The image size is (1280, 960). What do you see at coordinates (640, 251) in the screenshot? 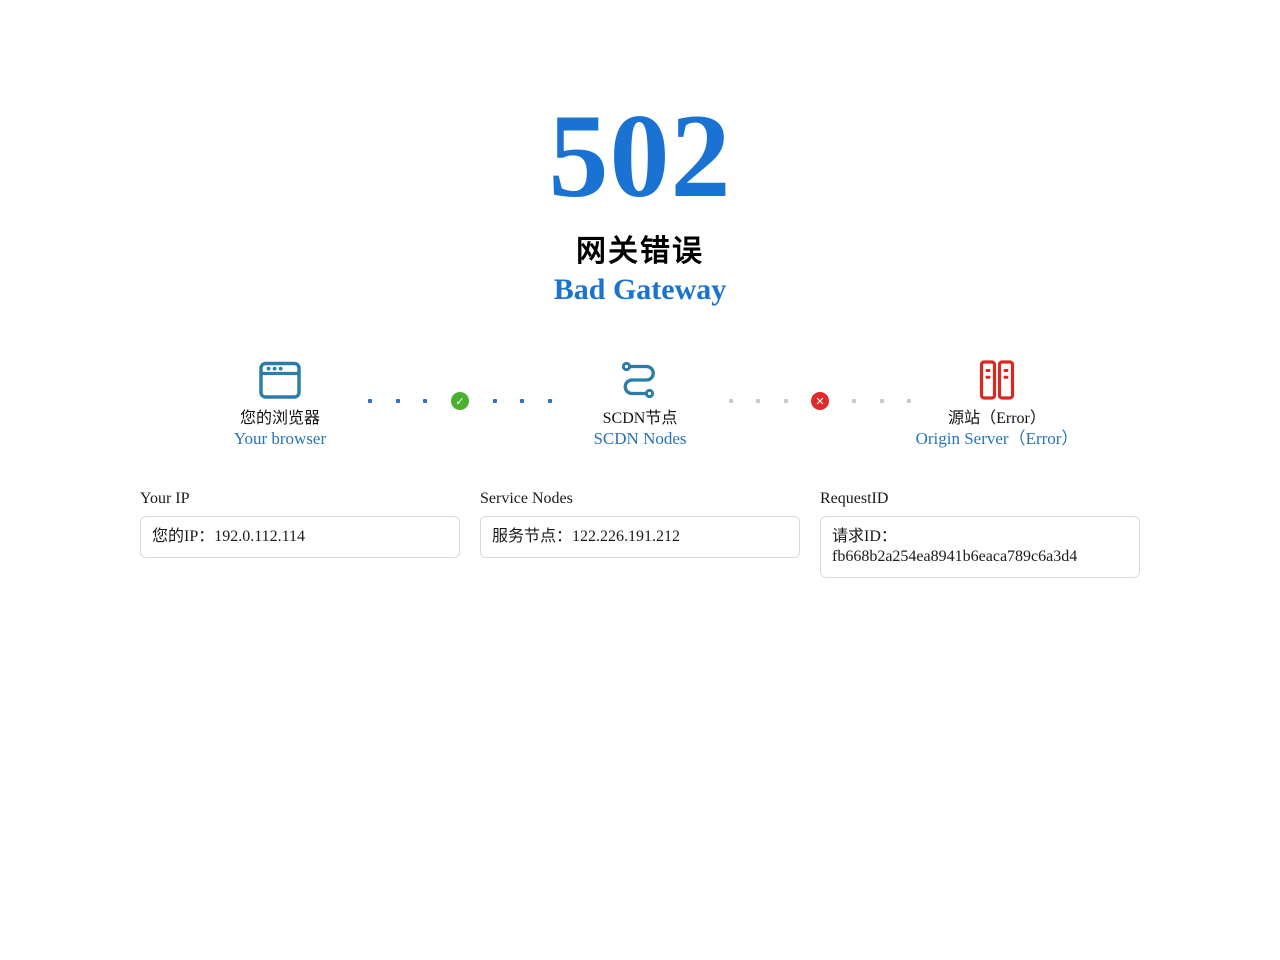
I see `error-title-zh: 网关错误` at bounding box center [640, 251].